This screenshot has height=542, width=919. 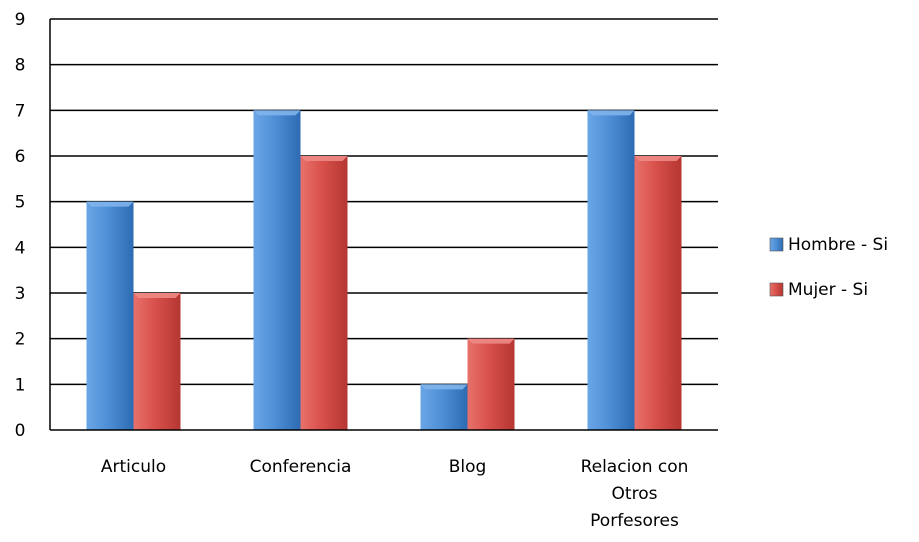 I want to click on legend-label-hombre: Hombre - Si, so click(x=838, y=245).